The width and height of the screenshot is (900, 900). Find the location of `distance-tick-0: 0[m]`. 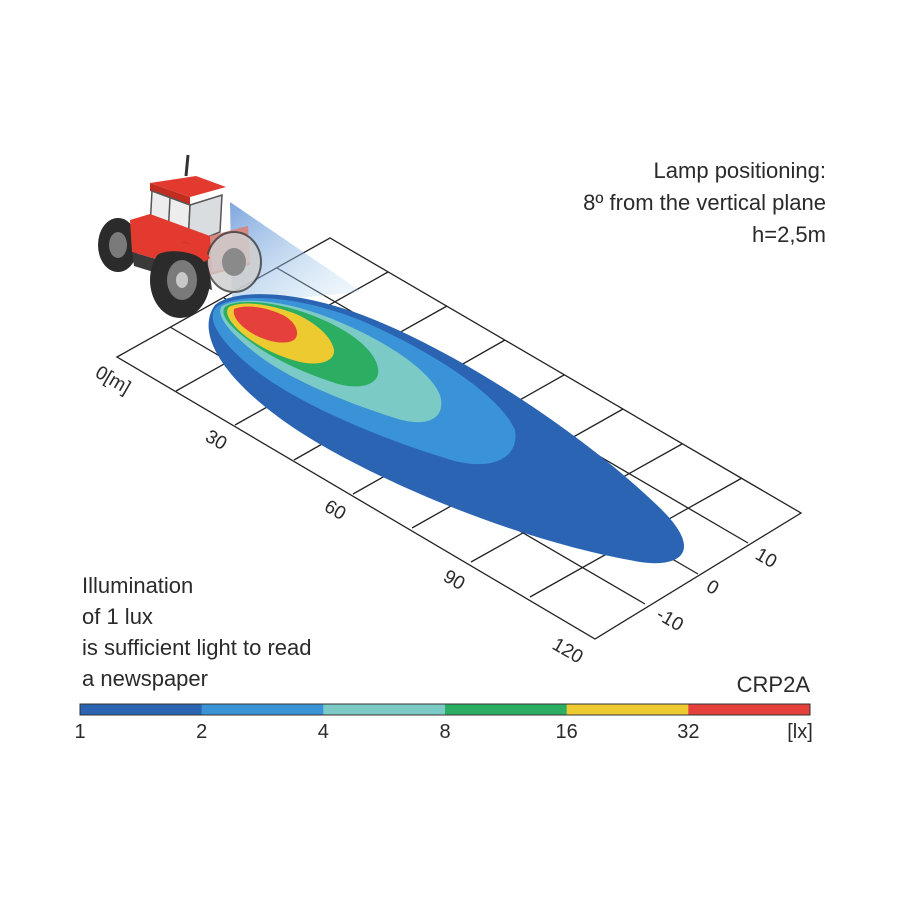

distance-tick-0: 0[m] is located at coordinates (113, 380).